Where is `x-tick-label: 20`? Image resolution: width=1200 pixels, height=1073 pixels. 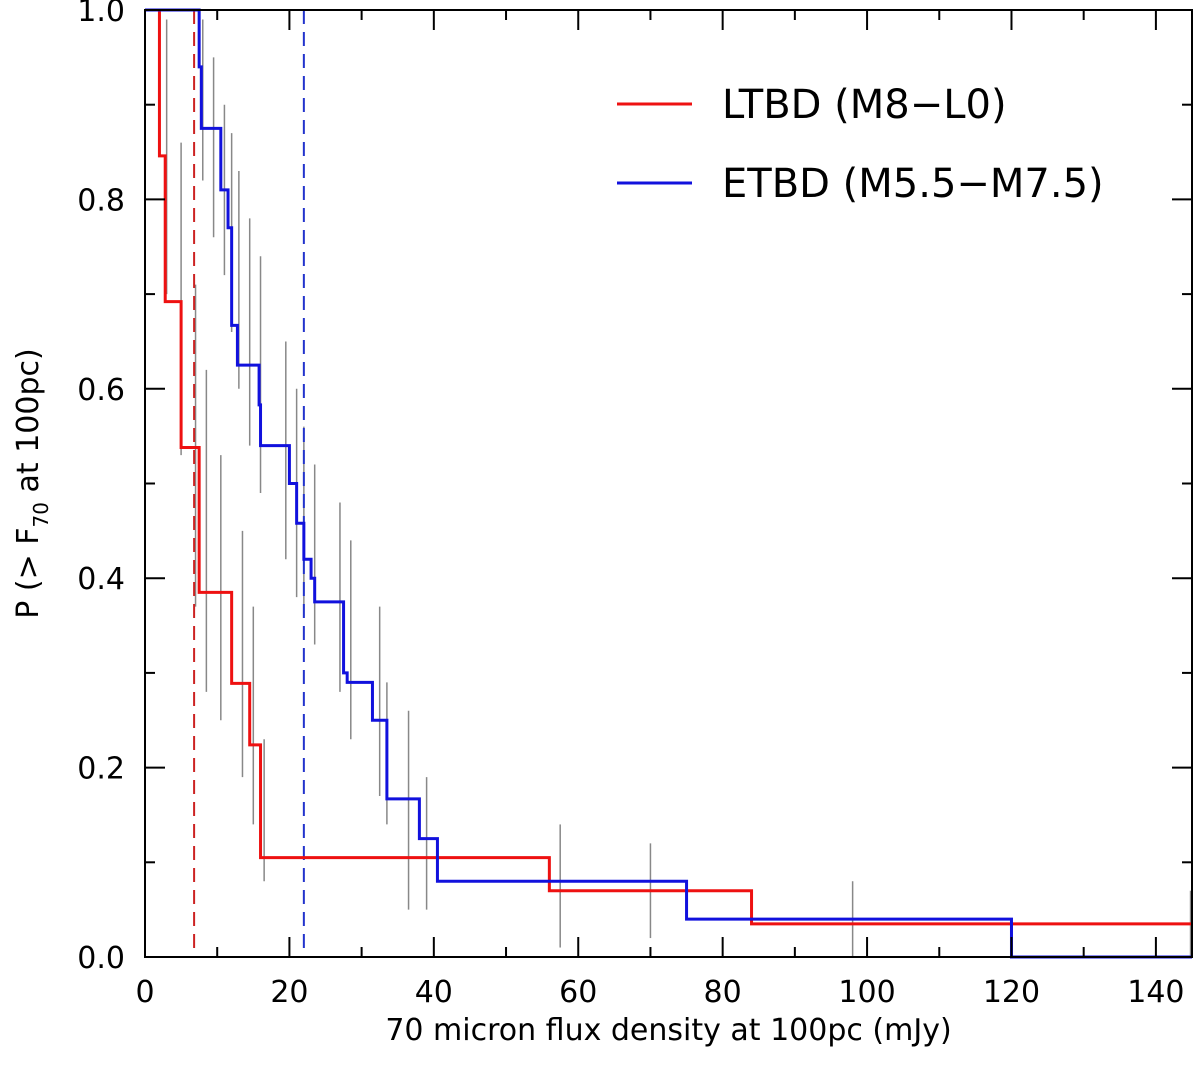
x-tick-label: 20 is located at coordinates (289, 992).